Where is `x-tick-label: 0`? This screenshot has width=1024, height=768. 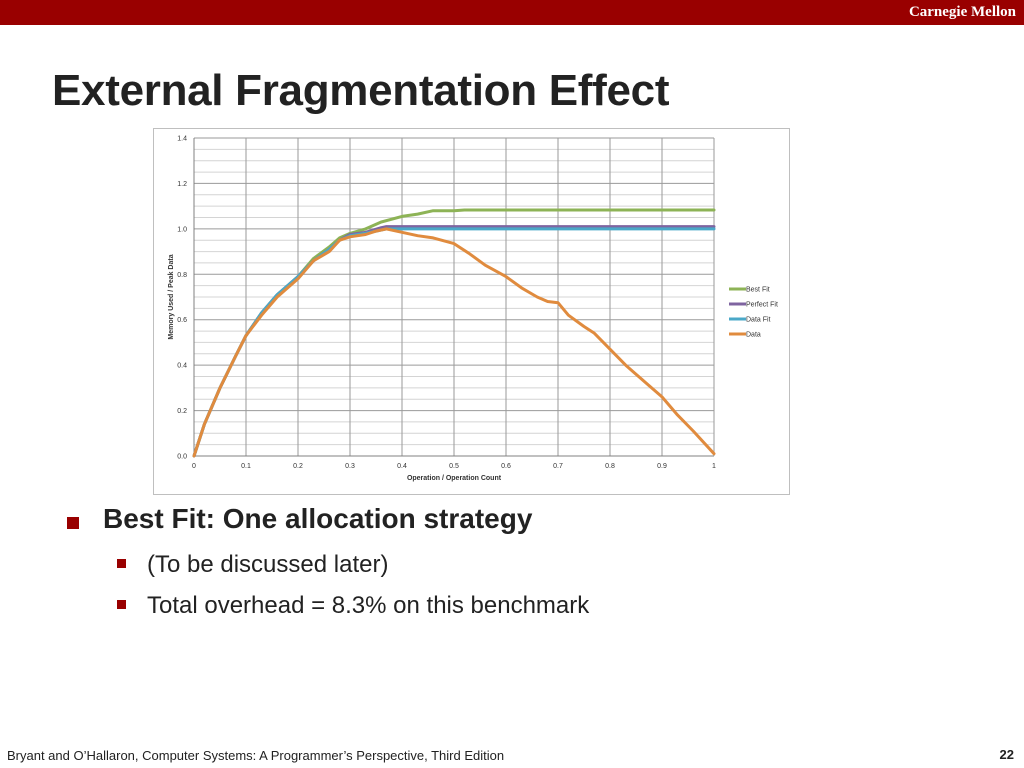 x-tick-label: 0 is located at coordinates (194, 466).